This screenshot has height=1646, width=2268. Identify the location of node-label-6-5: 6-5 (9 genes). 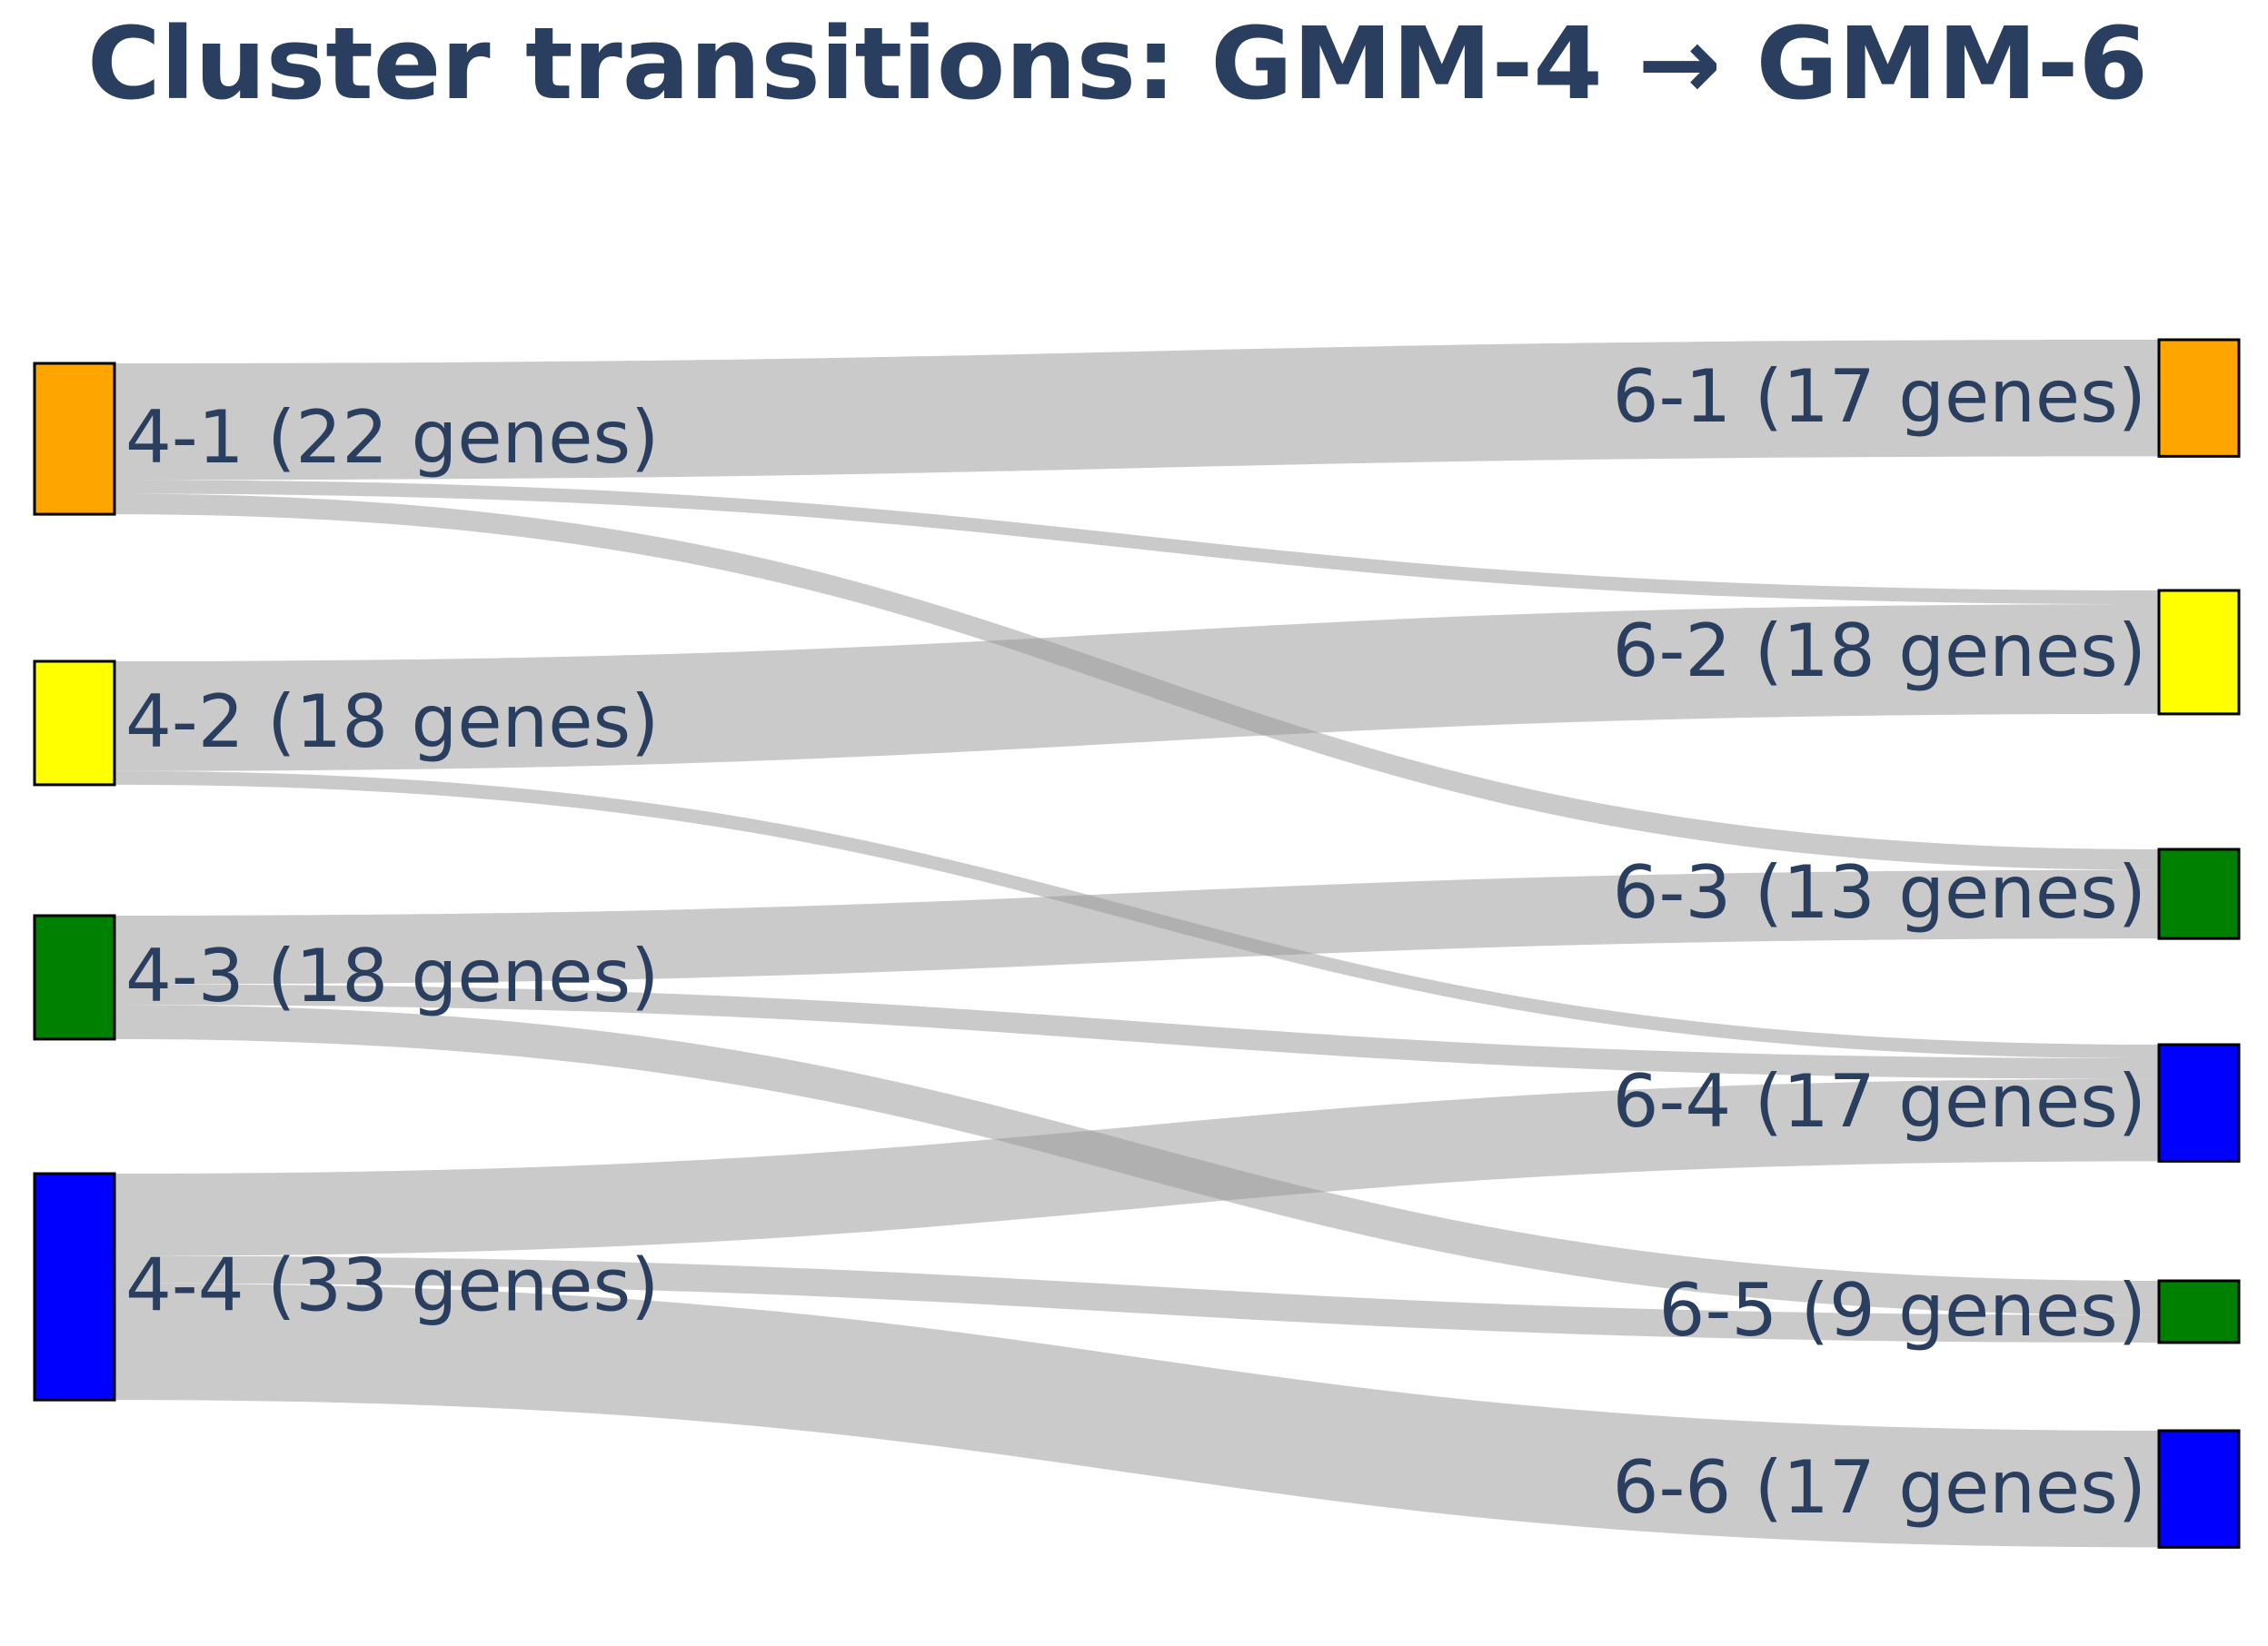
(1902, 1310).